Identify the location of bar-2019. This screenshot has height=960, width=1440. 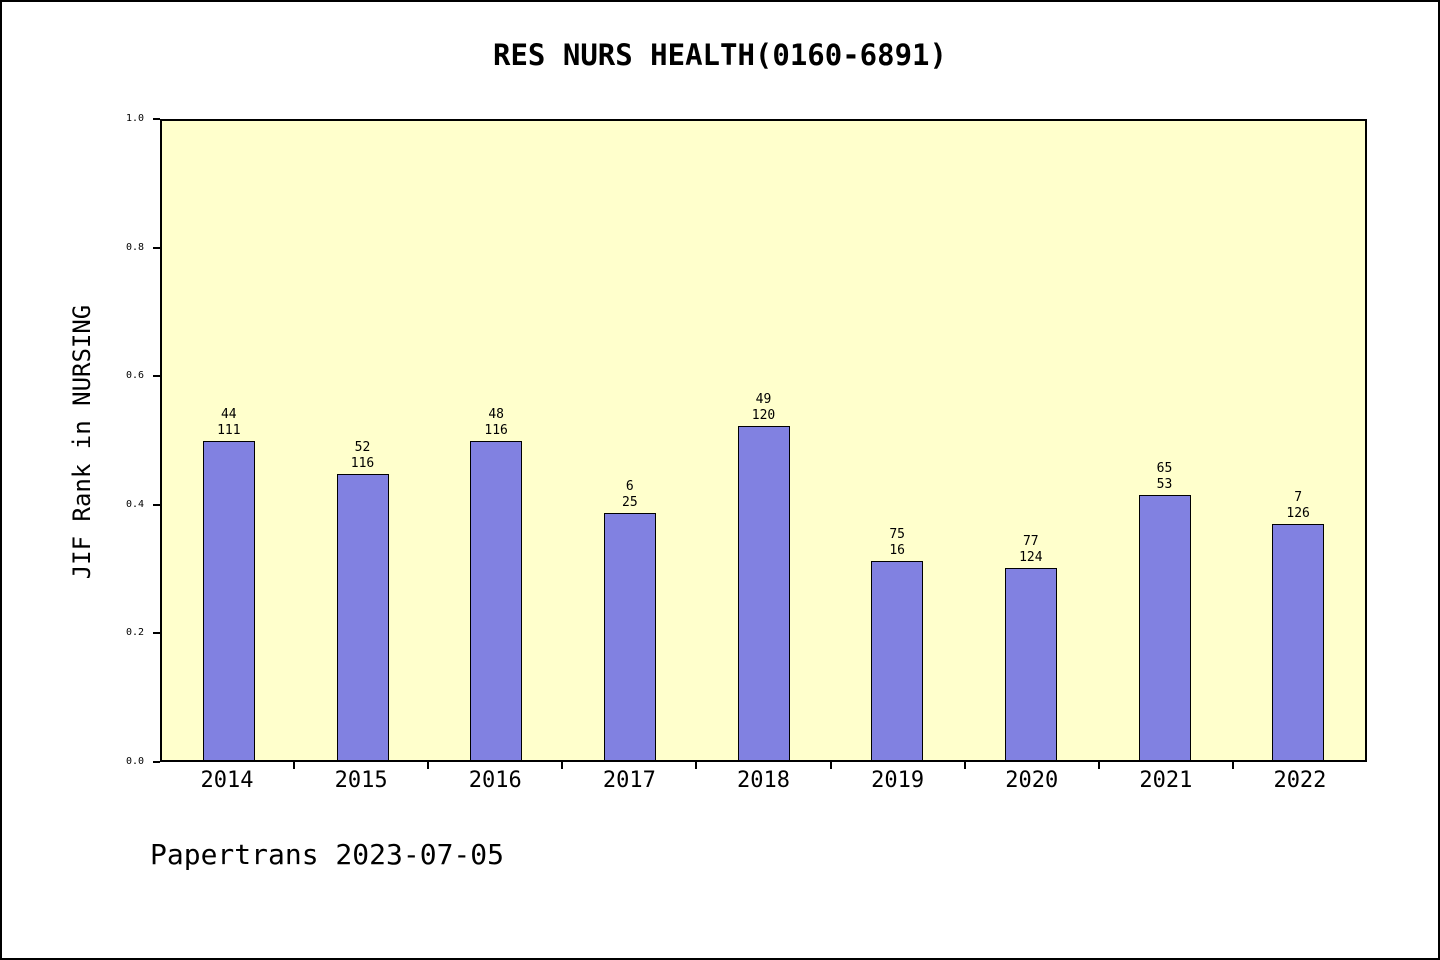
(897, 660).